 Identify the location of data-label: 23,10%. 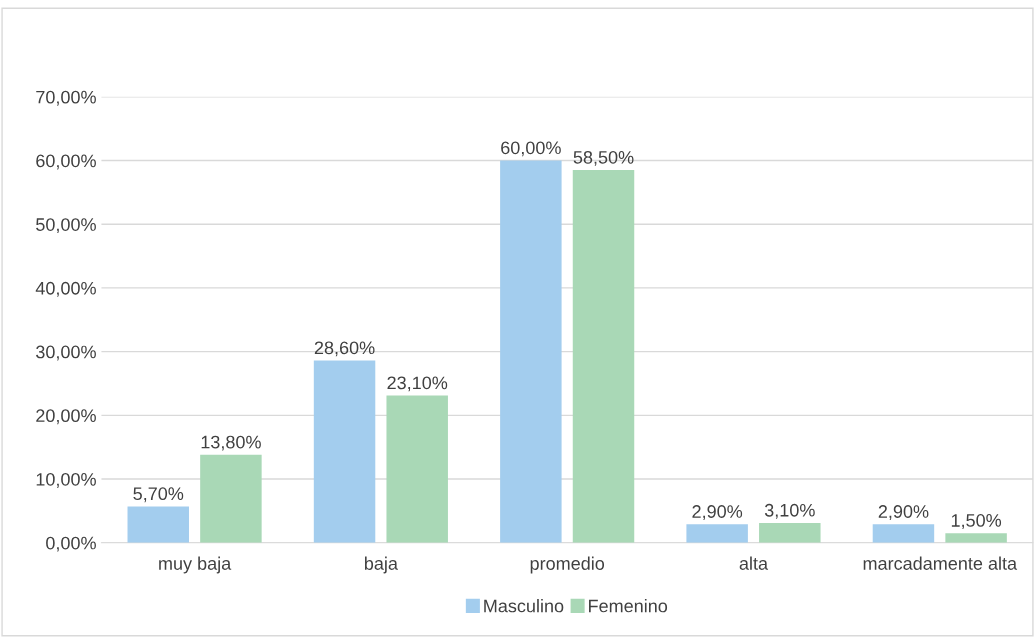
(417, 384).